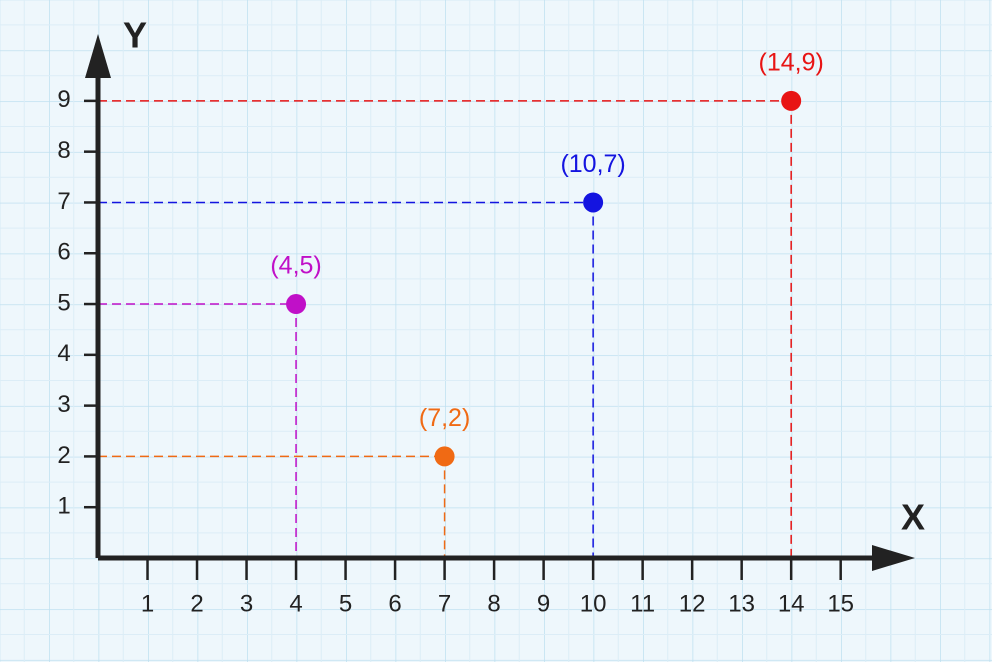 This screenshot has width=992, height=662. Describe the element at coordinates (592, 164) in the screenshot. I see `point-label: (10,7)` at that location.